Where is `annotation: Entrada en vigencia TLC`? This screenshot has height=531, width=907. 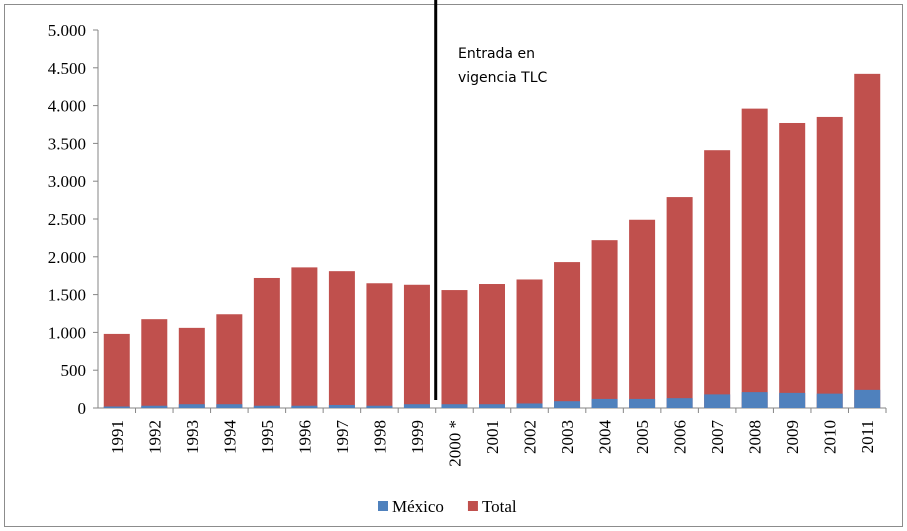
annotation: Entrada en vigencia TLC is located at coordinates (503, 66).